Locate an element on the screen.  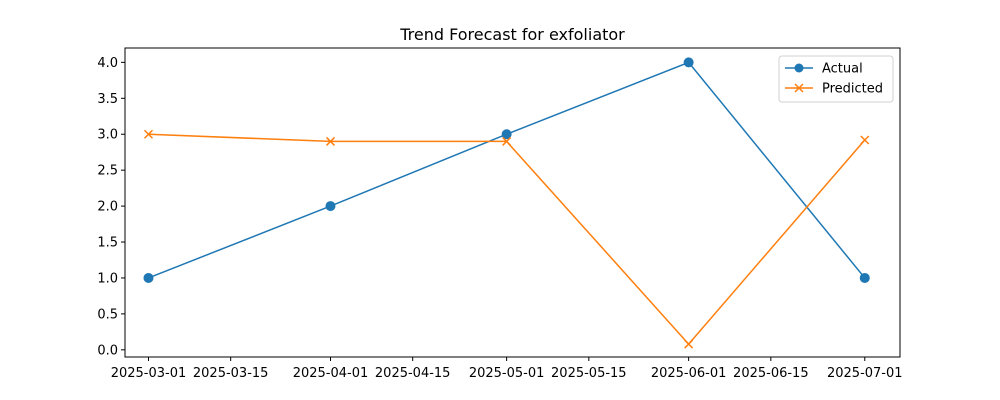
y-tick-label: 4.0 is located at coordinates (107, 63).